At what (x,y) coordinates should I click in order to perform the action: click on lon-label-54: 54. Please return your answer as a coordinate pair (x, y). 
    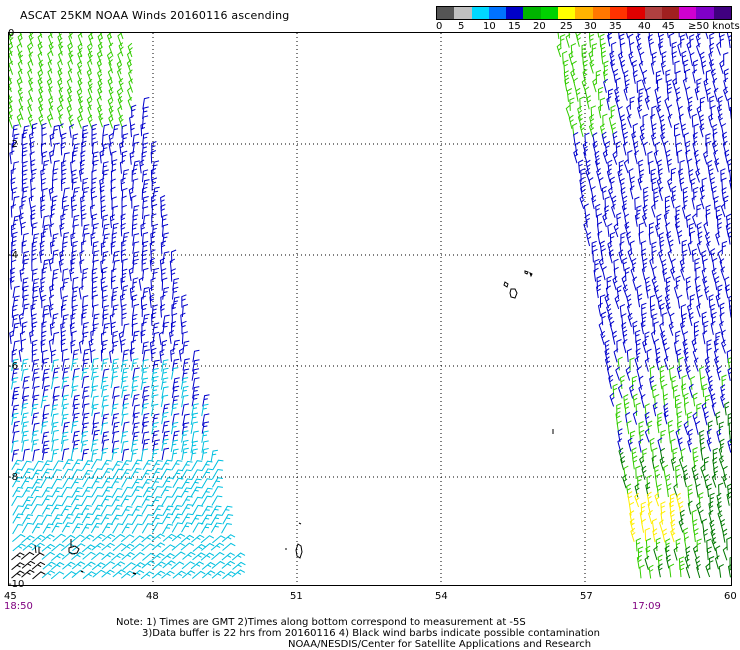
    Looking at the image, I should click on (441, 596).